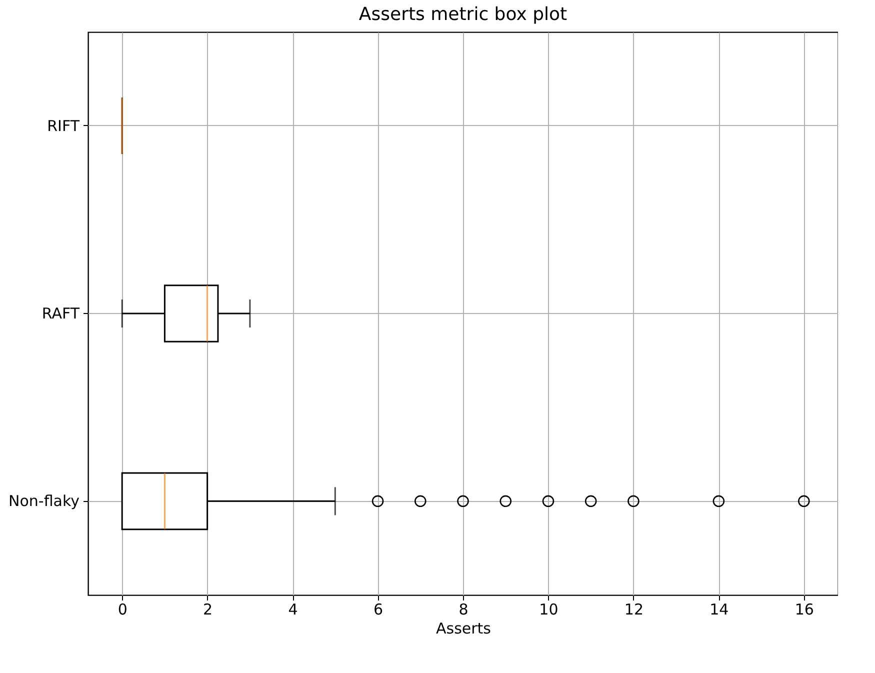  What do you see at coordinates (123, 609) in the screenshot?
I see `x-tick-label: 0` at bounding box center [123, 609].